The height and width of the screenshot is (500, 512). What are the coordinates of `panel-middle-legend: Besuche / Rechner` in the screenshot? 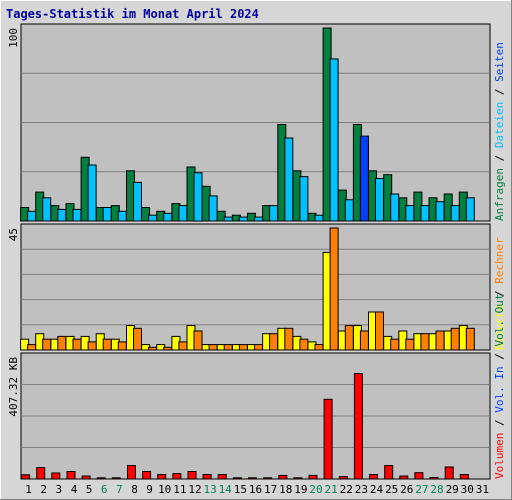 It's located at (499, 293).